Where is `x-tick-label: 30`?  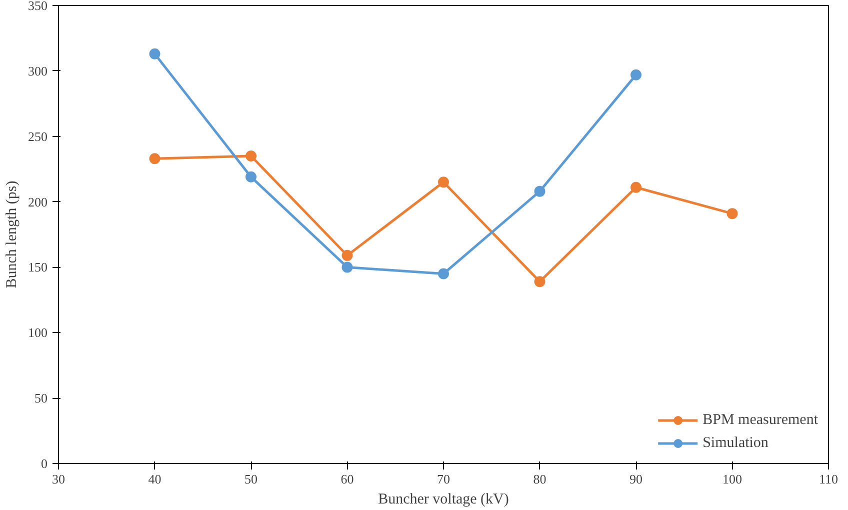
x-tick-label: 30 is located at coordinates (58, 479).